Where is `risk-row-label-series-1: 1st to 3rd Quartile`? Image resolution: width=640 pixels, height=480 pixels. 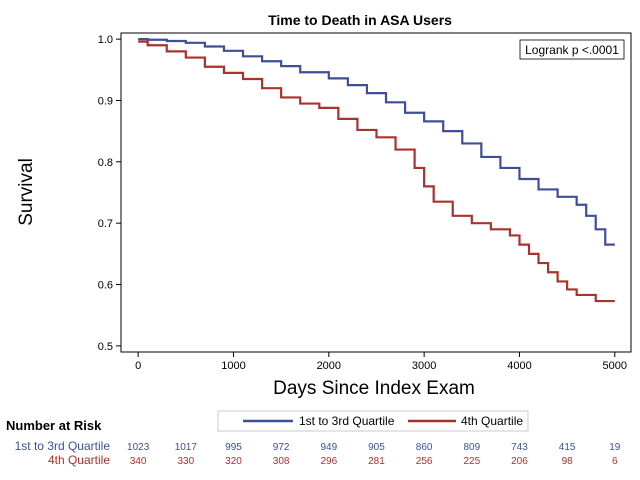 risk-row-label-series-1: 1st to 3rd Quartile is located at coordinates (63, 446).